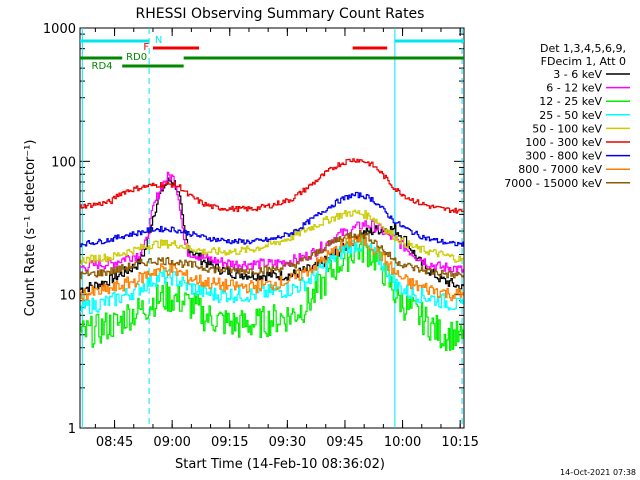 Image resolution: width=640 pixels, height=480 pixels. I want to click on x-tick-label: 09:45, so click(344, 442).